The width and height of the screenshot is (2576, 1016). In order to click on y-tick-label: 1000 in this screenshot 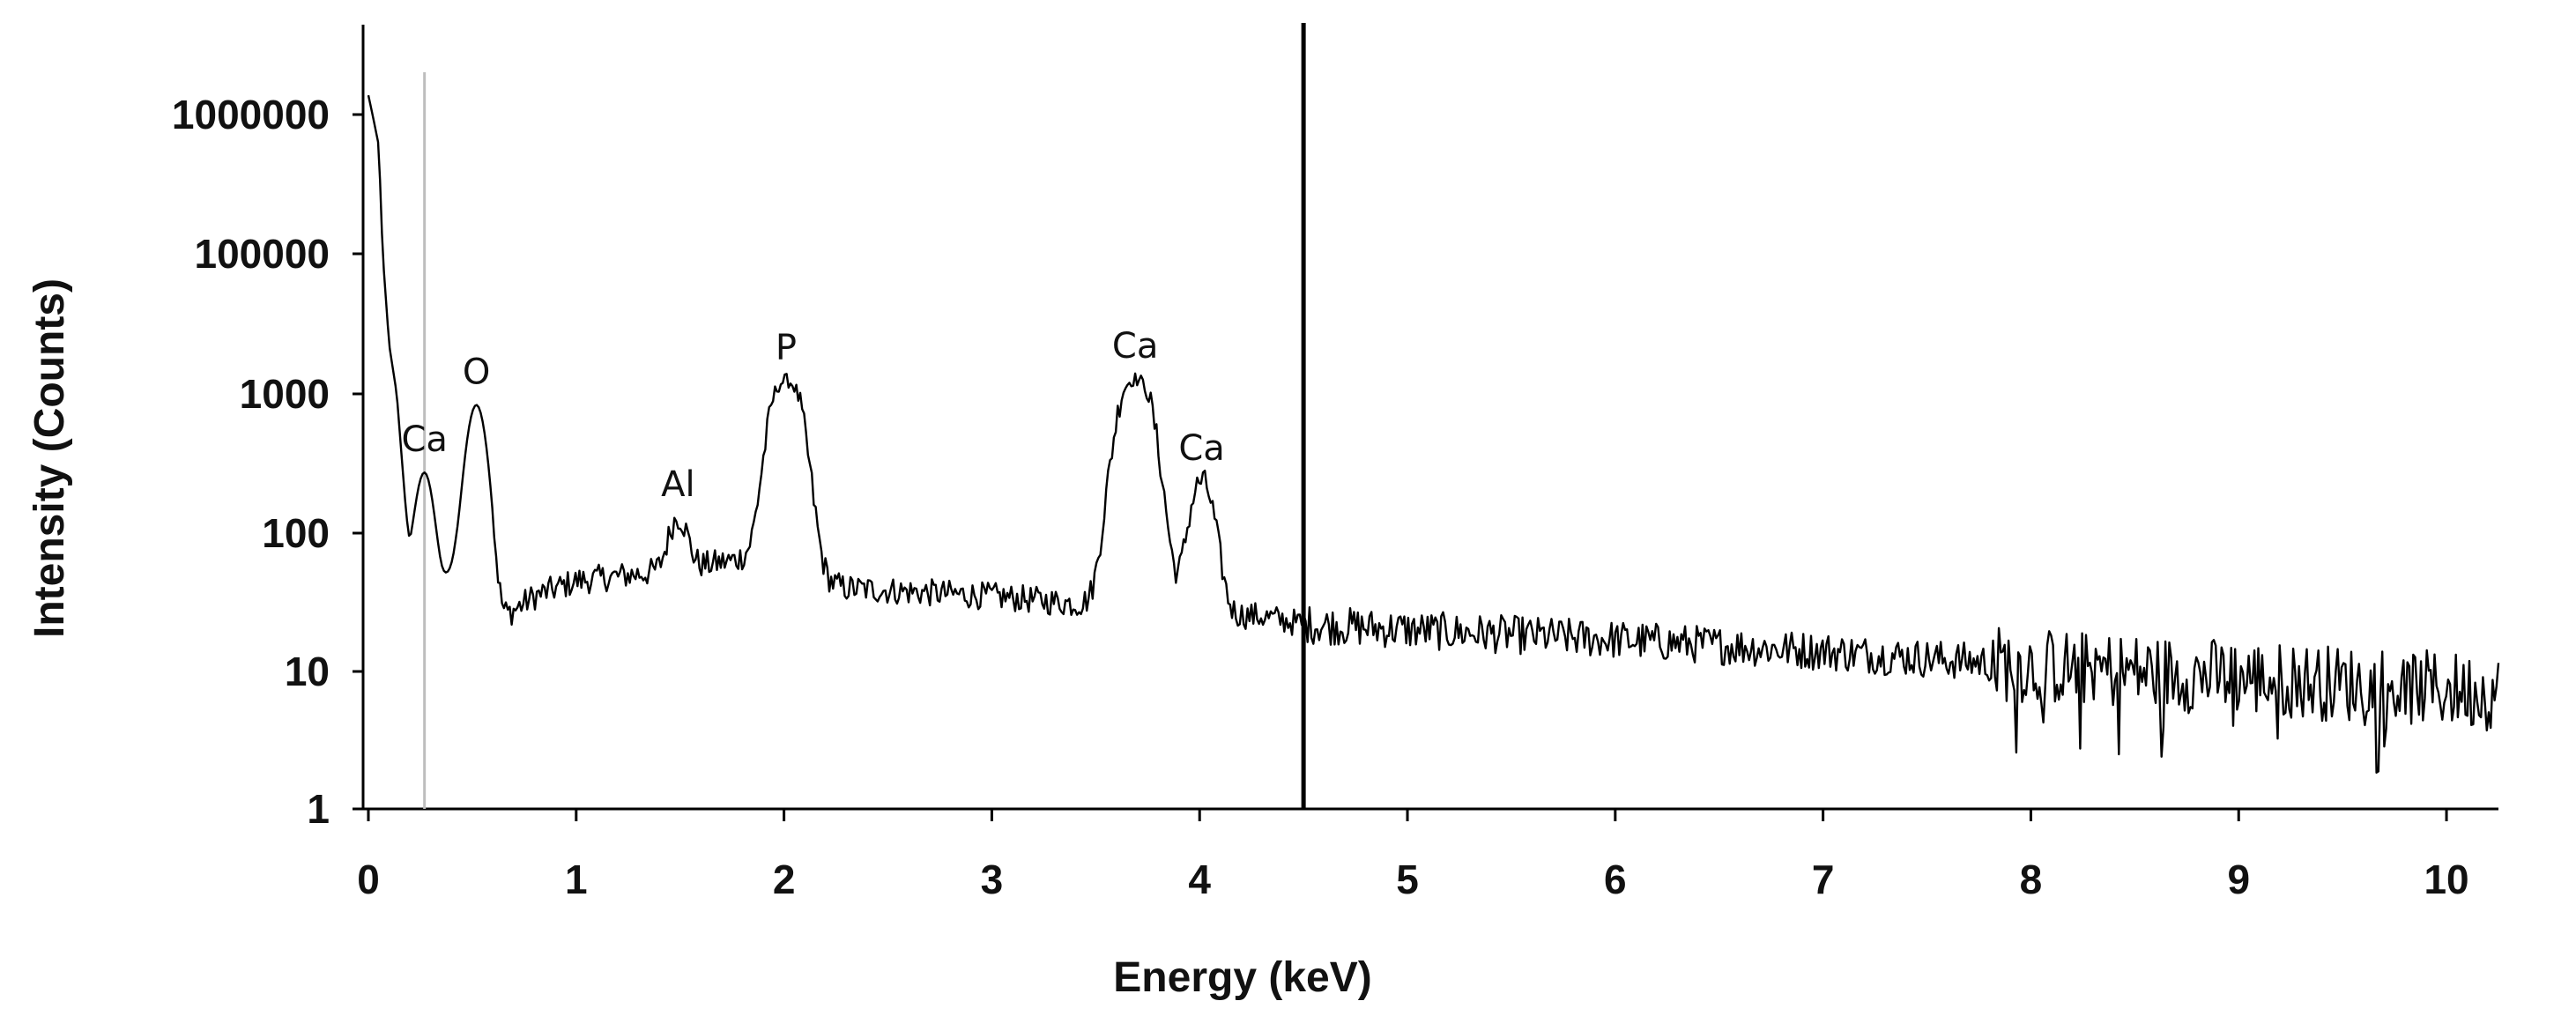, I will do `click(285, 394)`.